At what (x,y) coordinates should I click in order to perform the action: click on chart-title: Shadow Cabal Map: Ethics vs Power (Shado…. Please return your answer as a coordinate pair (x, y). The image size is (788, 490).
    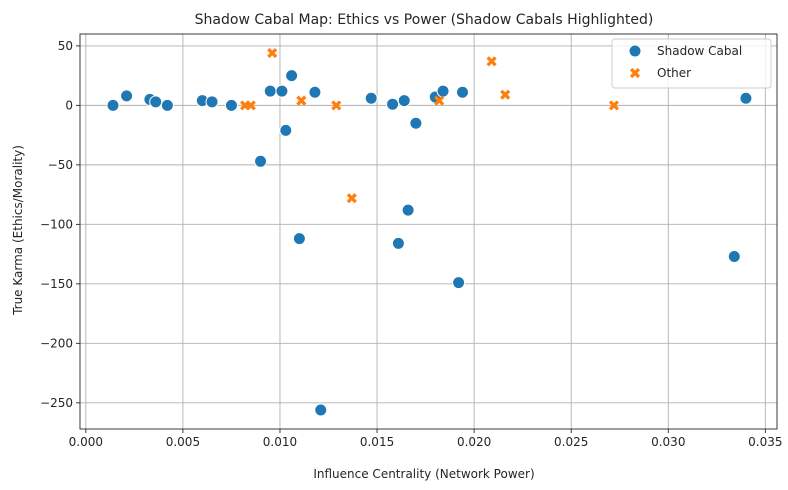
    Looking at the image, I should click on (424, 20).